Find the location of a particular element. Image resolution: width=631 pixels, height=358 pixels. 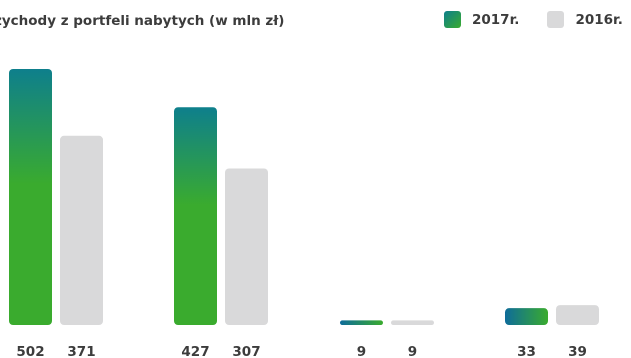

legend-label-2016: 2016r. is located at coordinates (599, 19).